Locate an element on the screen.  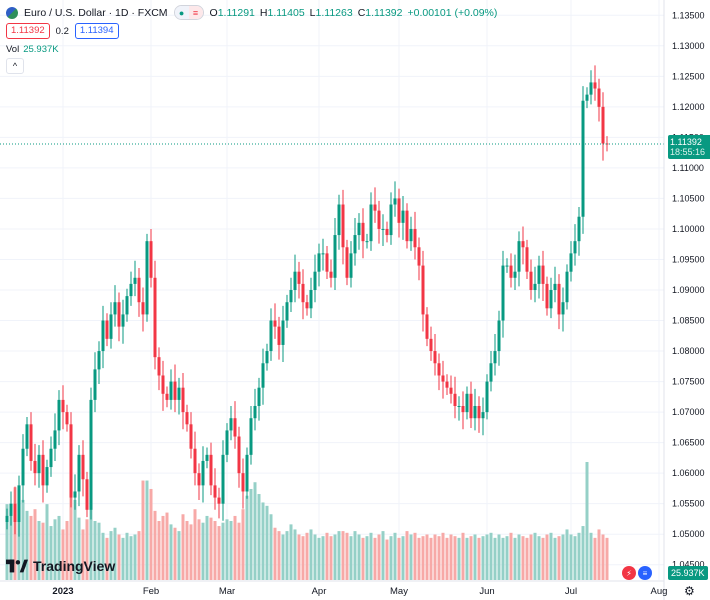
collapse-legend-button: ^ is located at coordinates (15, 66).